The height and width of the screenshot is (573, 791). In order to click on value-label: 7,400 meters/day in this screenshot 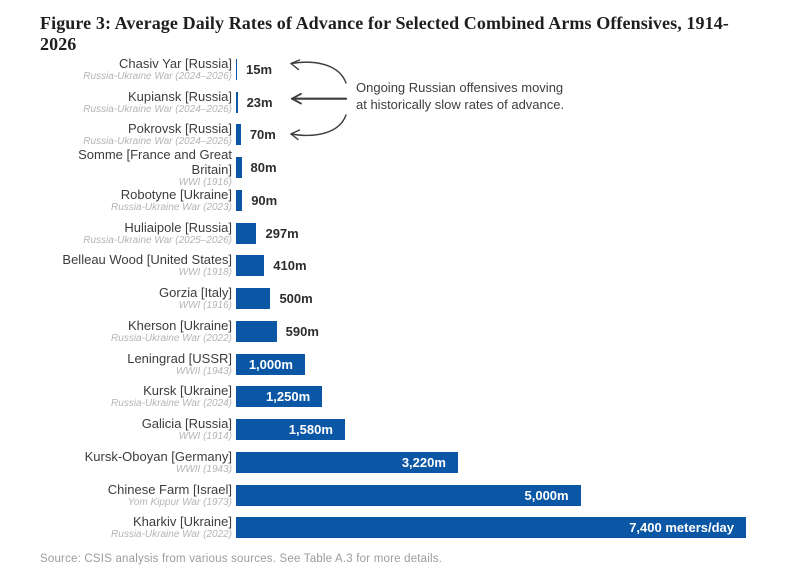, I will do `click(681, 528)`.